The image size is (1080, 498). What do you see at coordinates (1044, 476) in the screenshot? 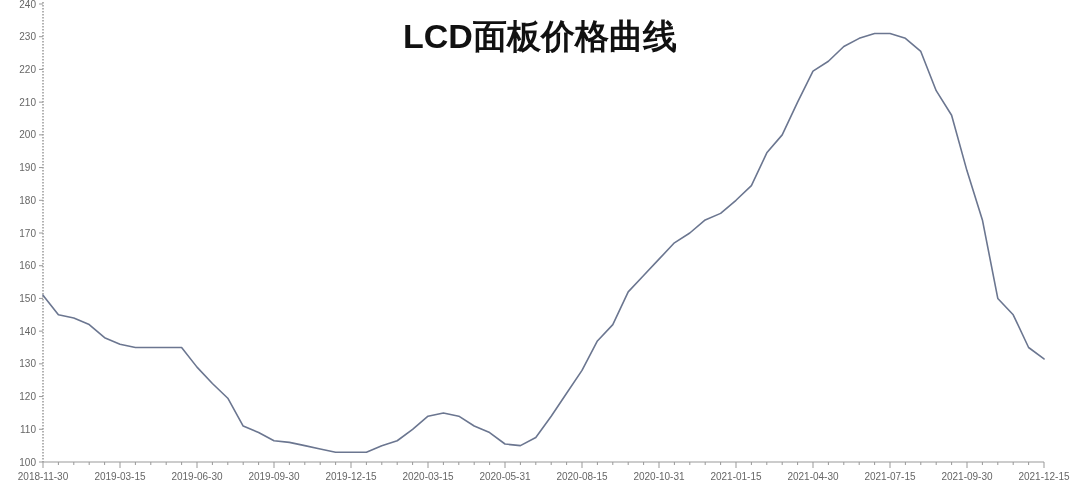
I see `x-tick-label: 2021-12-15` at bounding box center [1044, 476].